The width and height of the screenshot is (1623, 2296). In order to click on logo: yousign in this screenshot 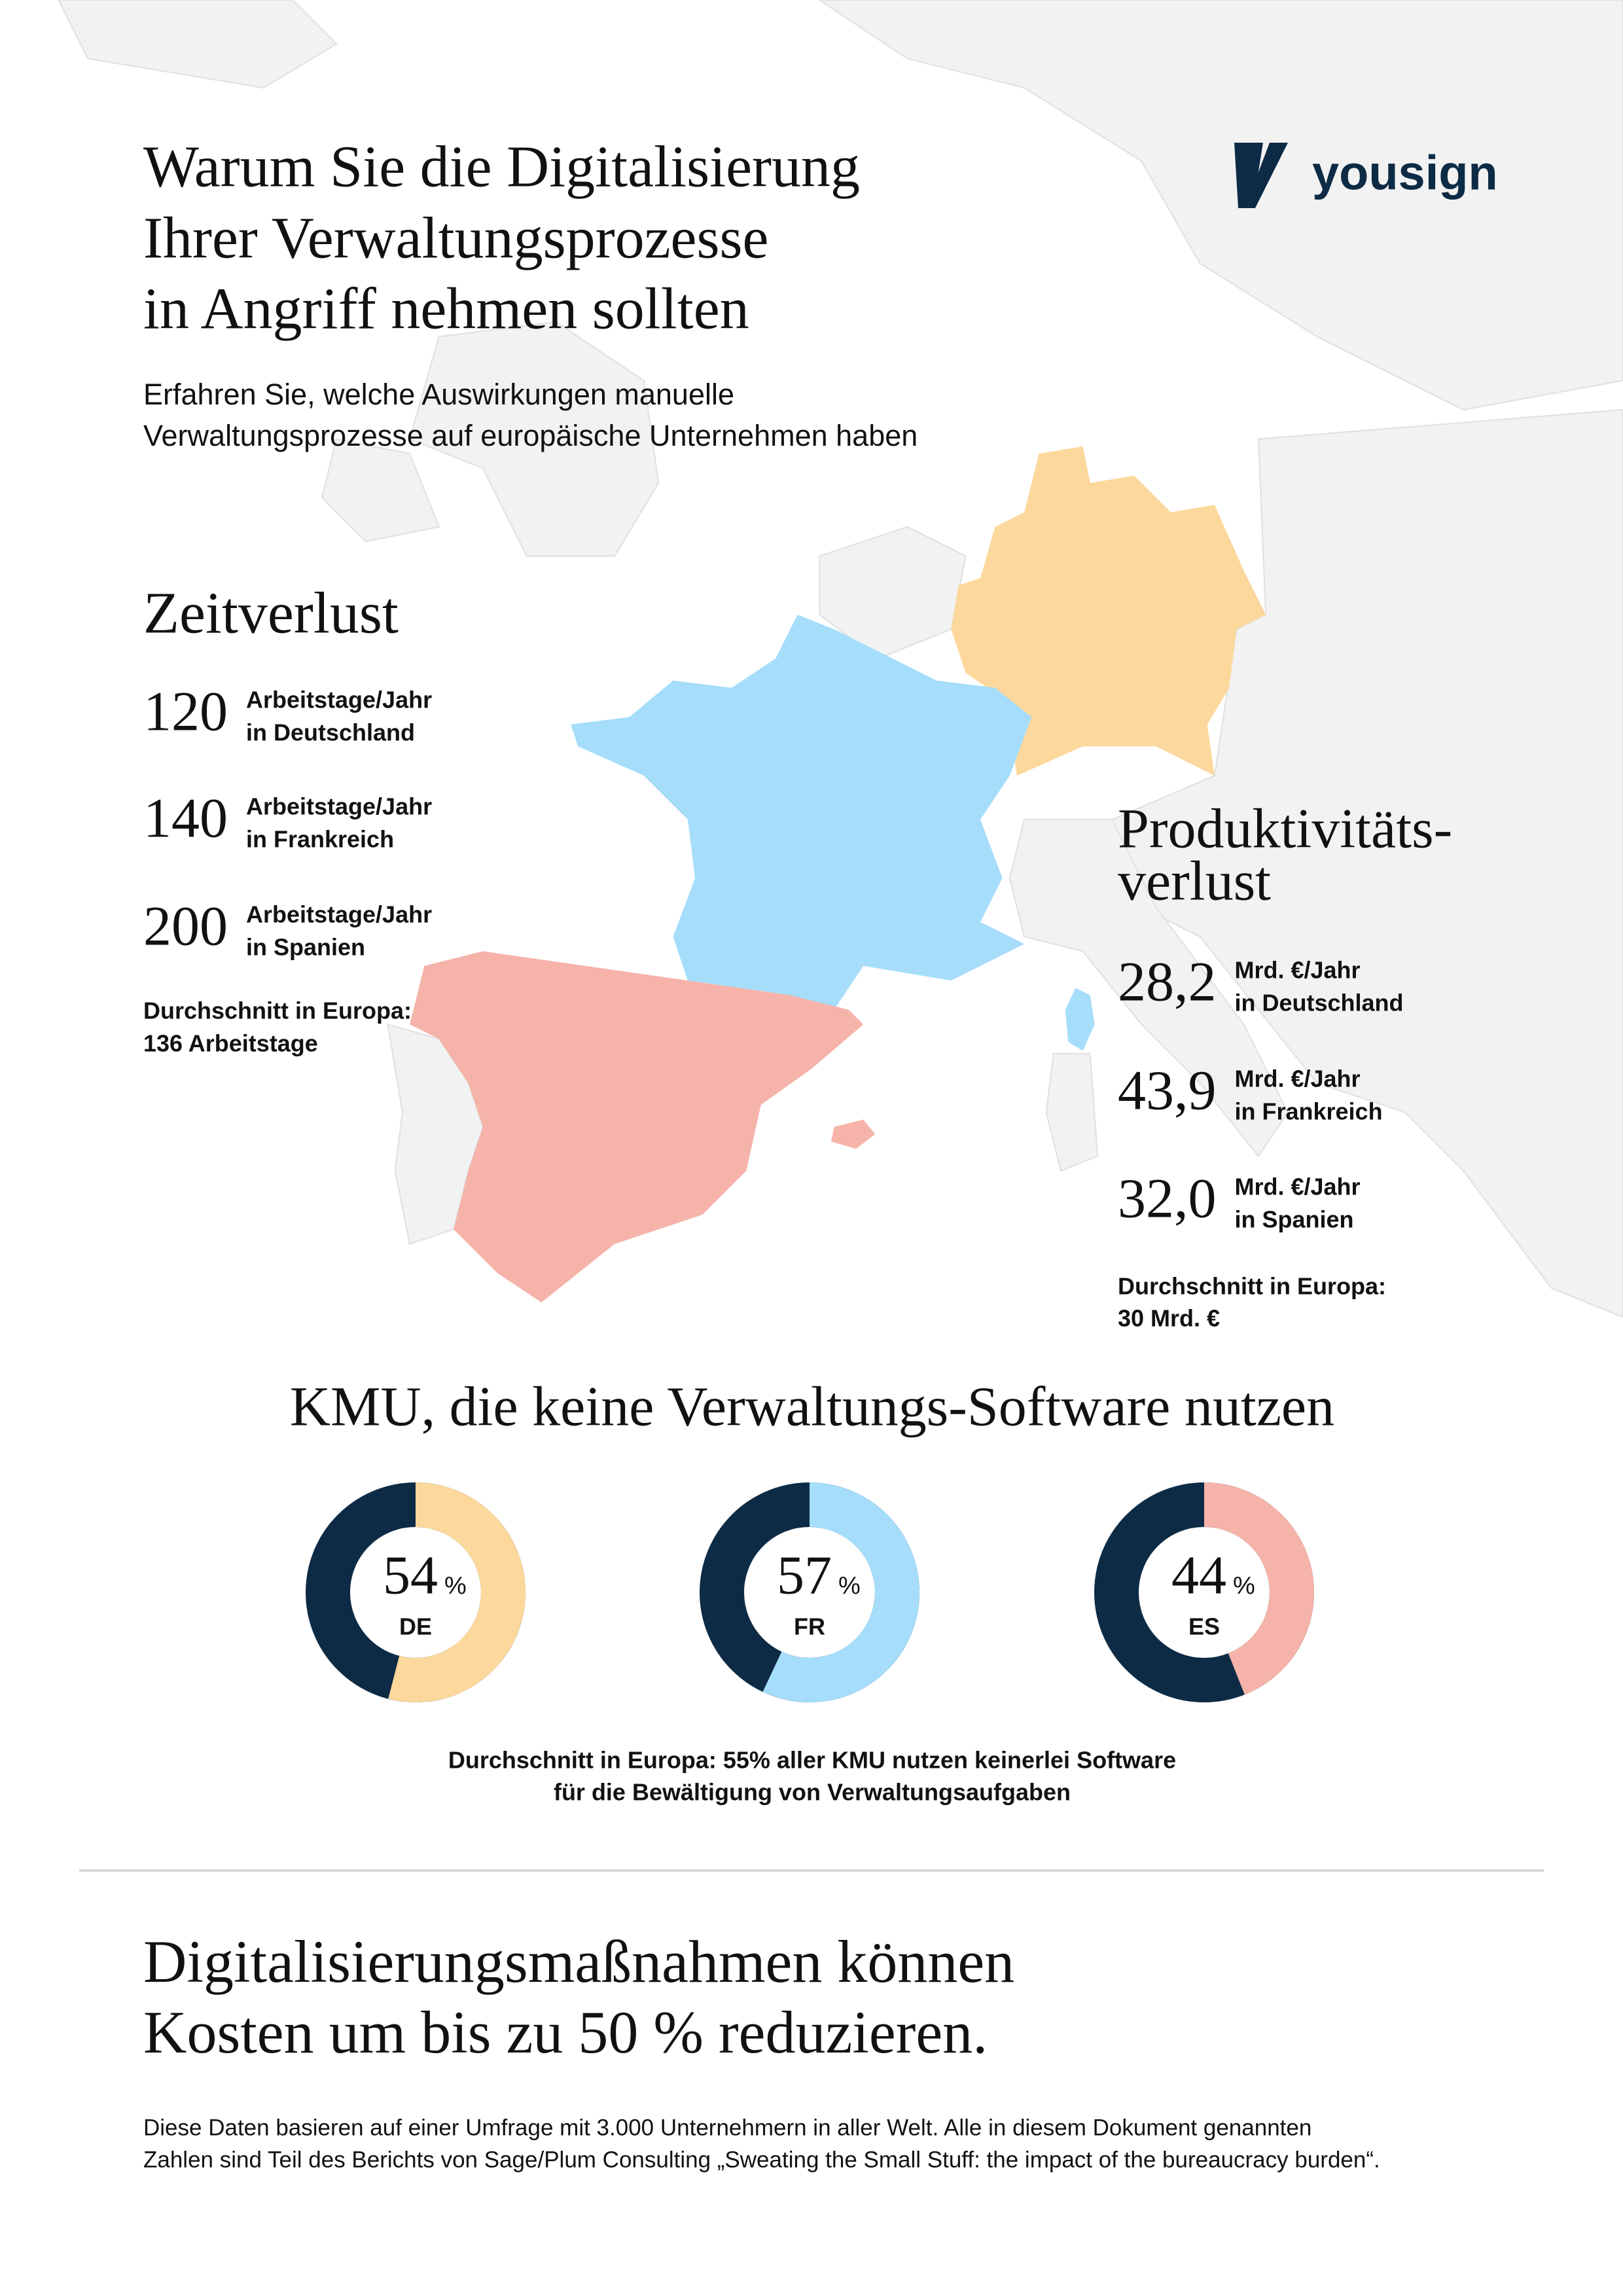, I will do `click(1366, 175)`.